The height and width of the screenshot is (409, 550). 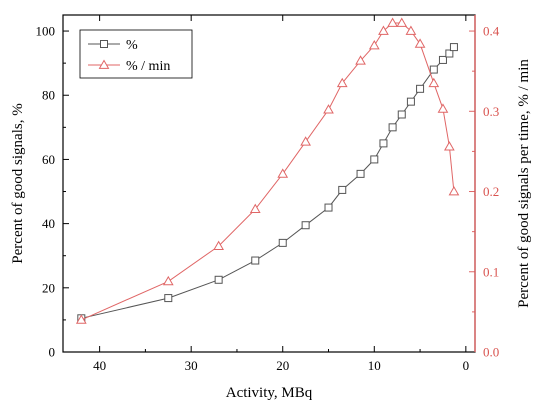 What do you see at coordinates (52, 352) in the screenshot?
I see `y-tick-label: 0` at bounding box center [52, 352].